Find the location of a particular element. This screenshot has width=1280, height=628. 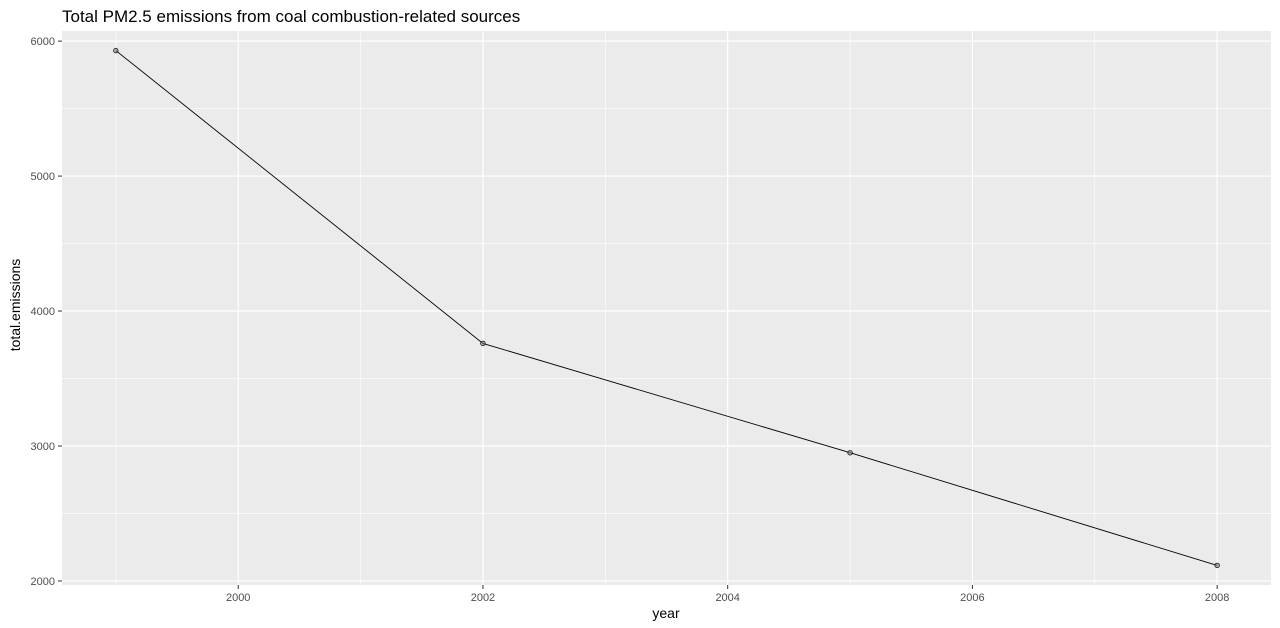

y-tick-label: 4000 is located at coordinates (43, 312).